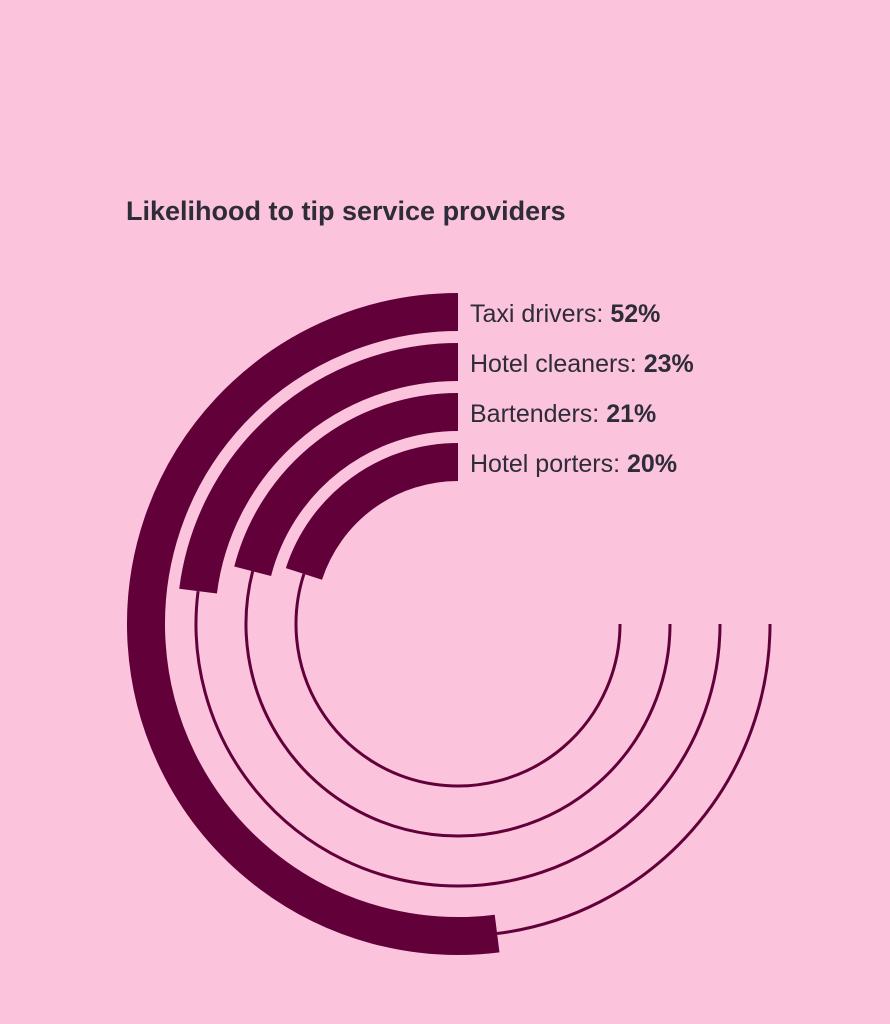 This screenshot has width=890, height=1024. What do you see at coordinates (346, 211) in the screenshot?
I see `chart-title: Likelihood to tip service providers` at bounding box center [346, 211].